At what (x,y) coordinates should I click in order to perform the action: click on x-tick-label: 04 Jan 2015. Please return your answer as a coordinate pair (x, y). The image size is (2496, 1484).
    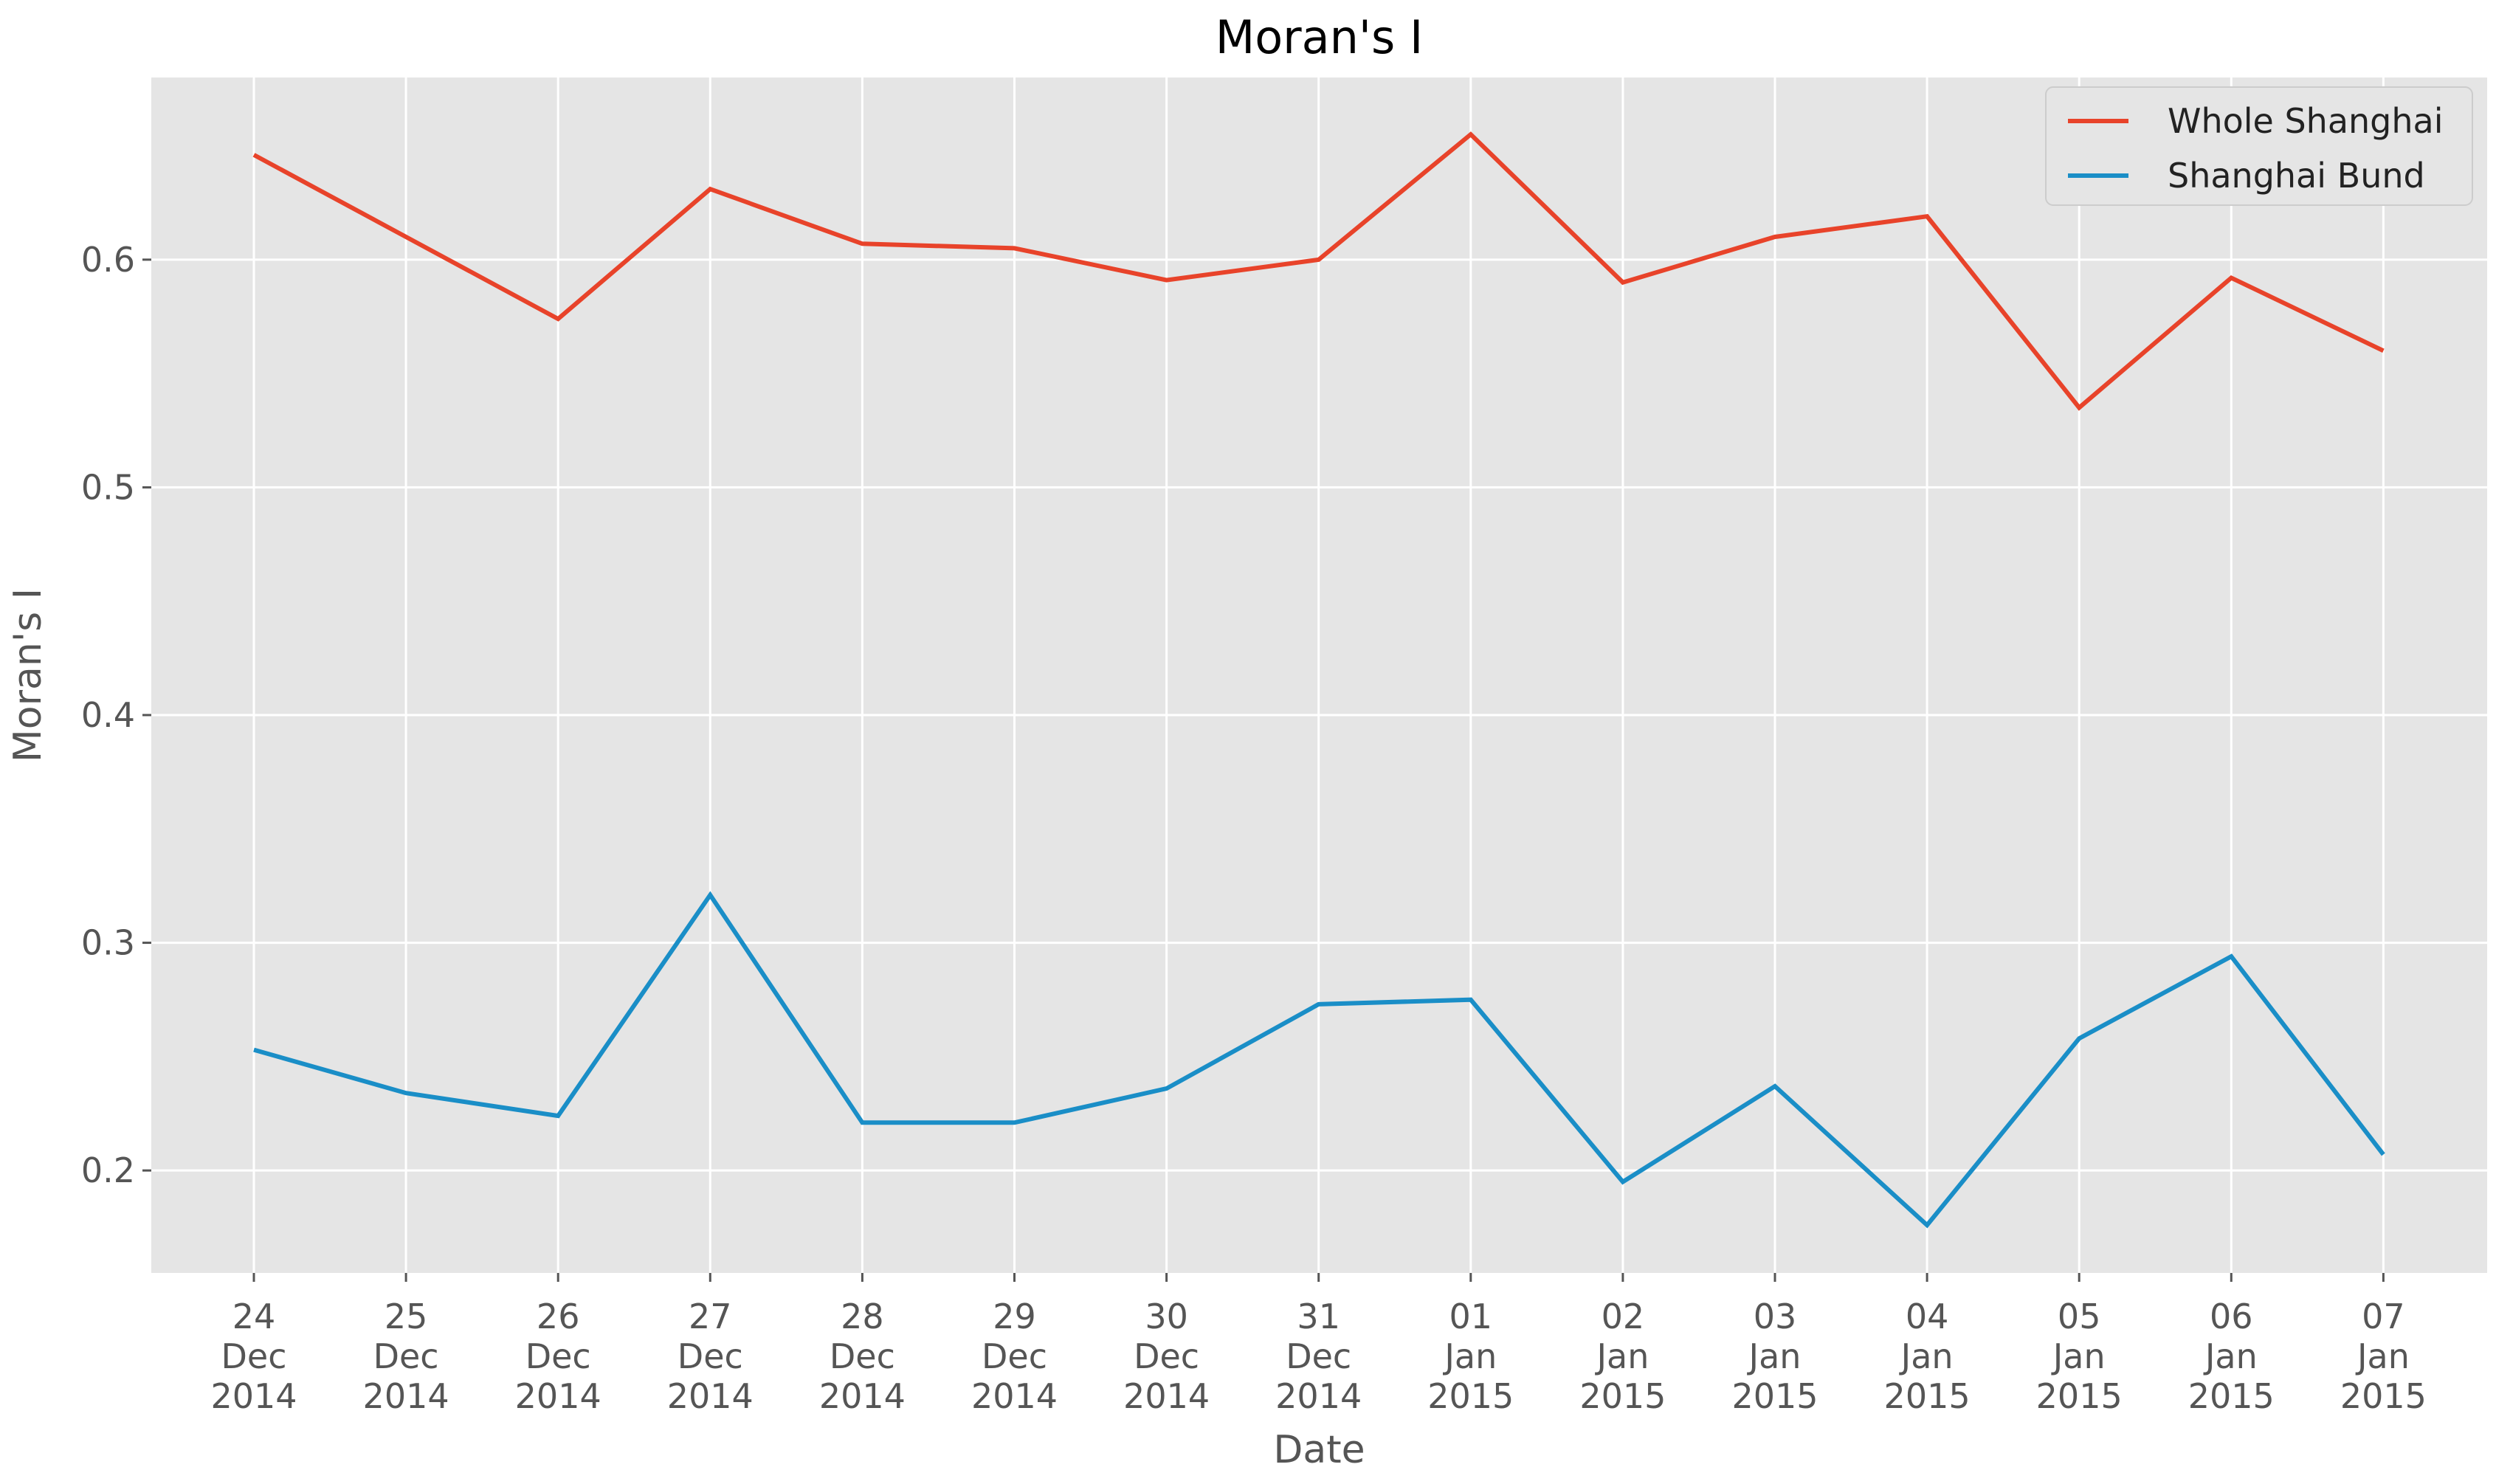
    Looking at the image, I should click on (1927, 1356).